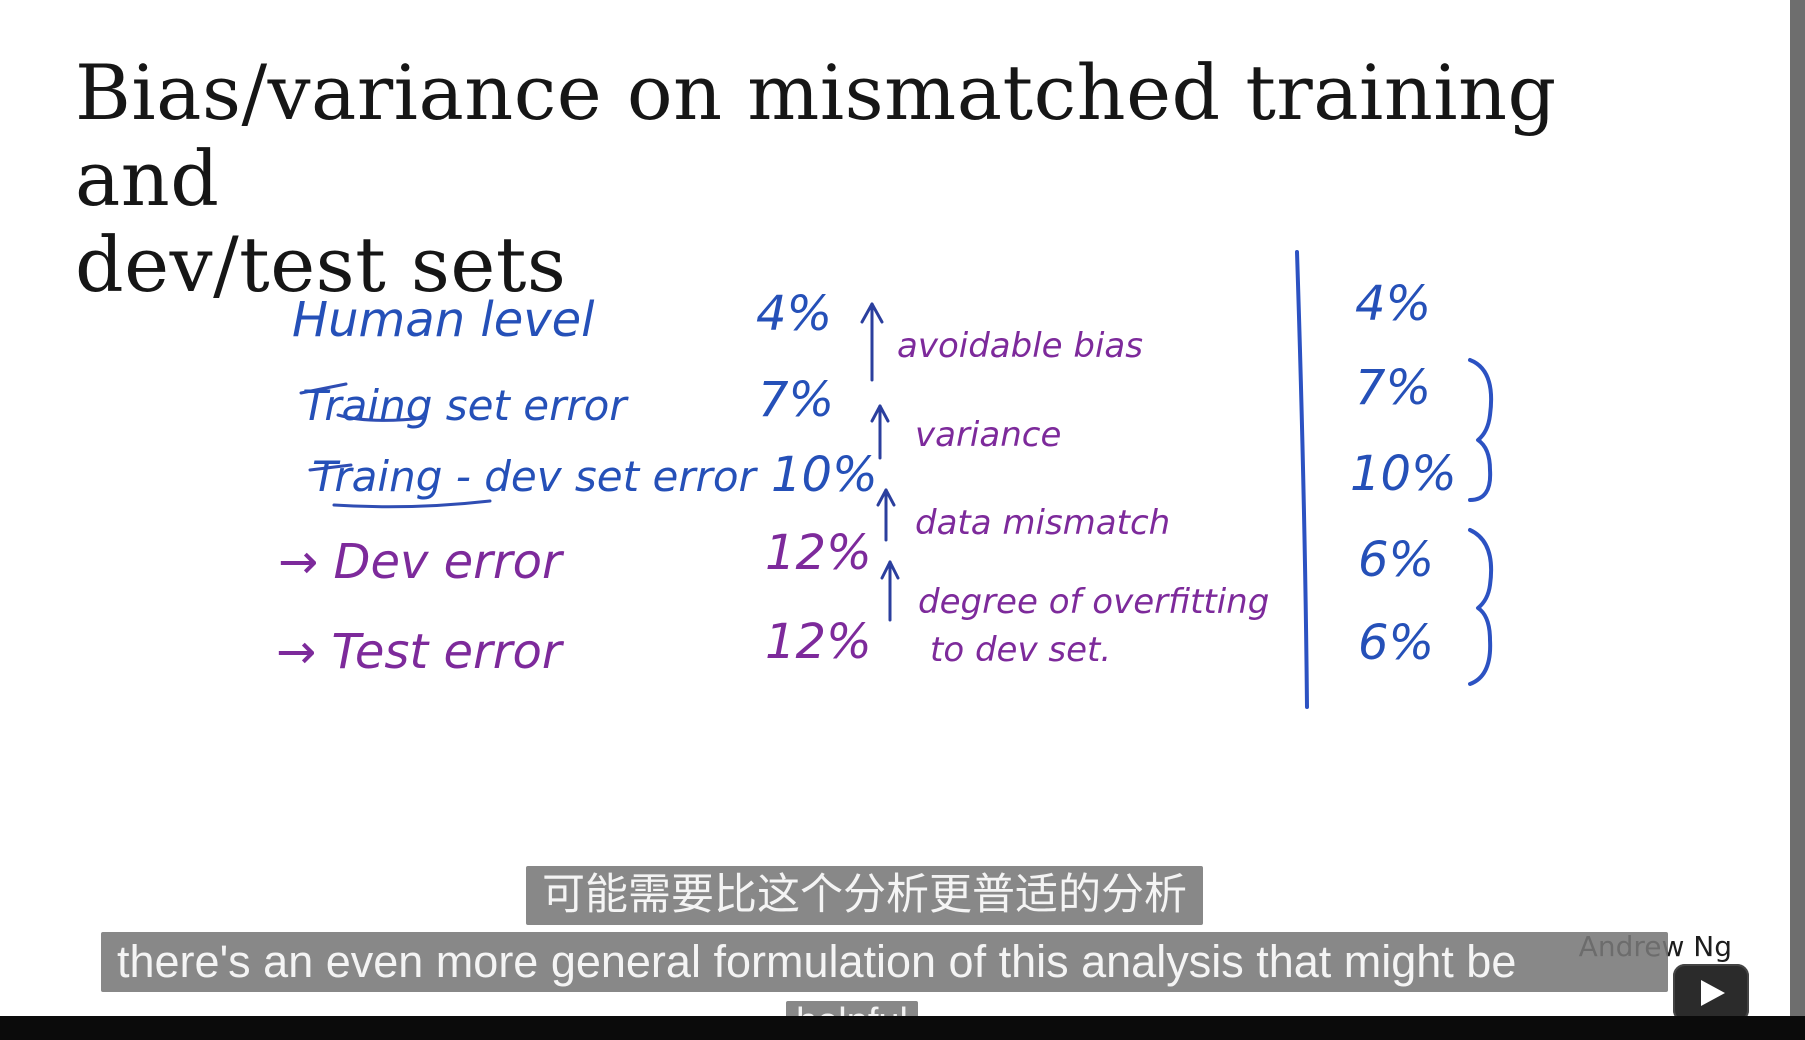 The image size is (1805, 1040). Describe the element at coordinates (1043, 523) in the screenshot. I see `handwritten-note-data-mismatch: data mismatch` at that location.